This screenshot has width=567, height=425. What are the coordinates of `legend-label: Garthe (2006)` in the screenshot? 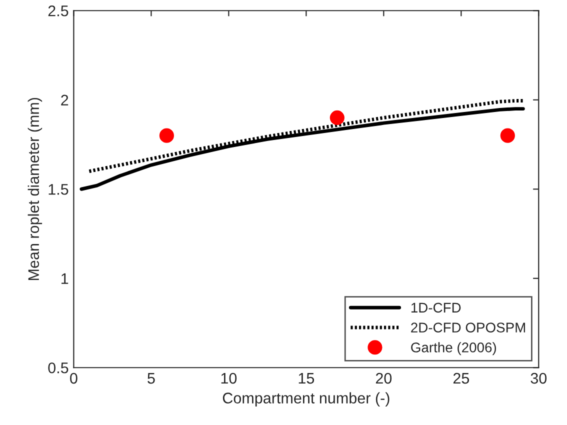 It's located at (453, 349).